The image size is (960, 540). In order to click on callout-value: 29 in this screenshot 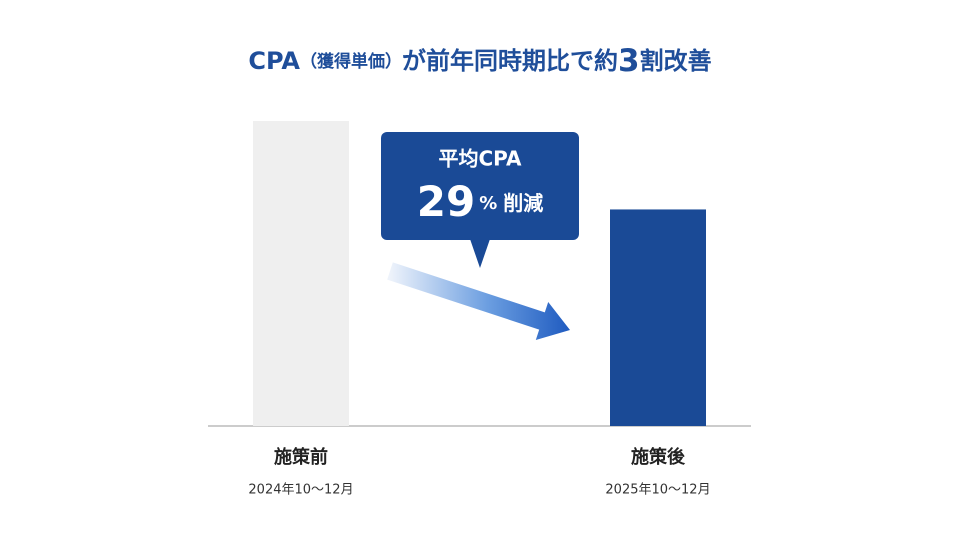, I will do `click(446, 201)`.